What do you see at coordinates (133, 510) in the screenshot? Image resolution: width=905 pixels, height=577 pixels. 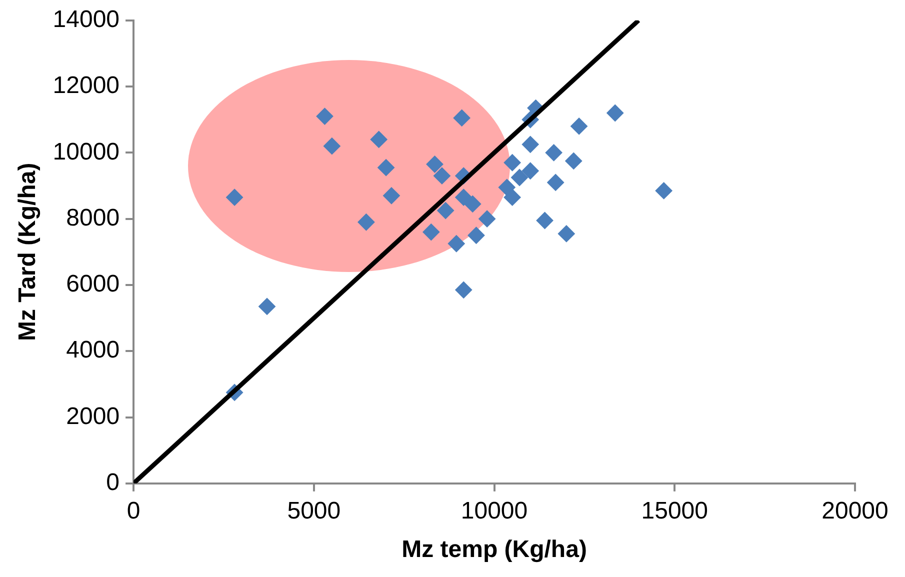 I see `x-tick-label: 0` at bounding box center [133, 510].